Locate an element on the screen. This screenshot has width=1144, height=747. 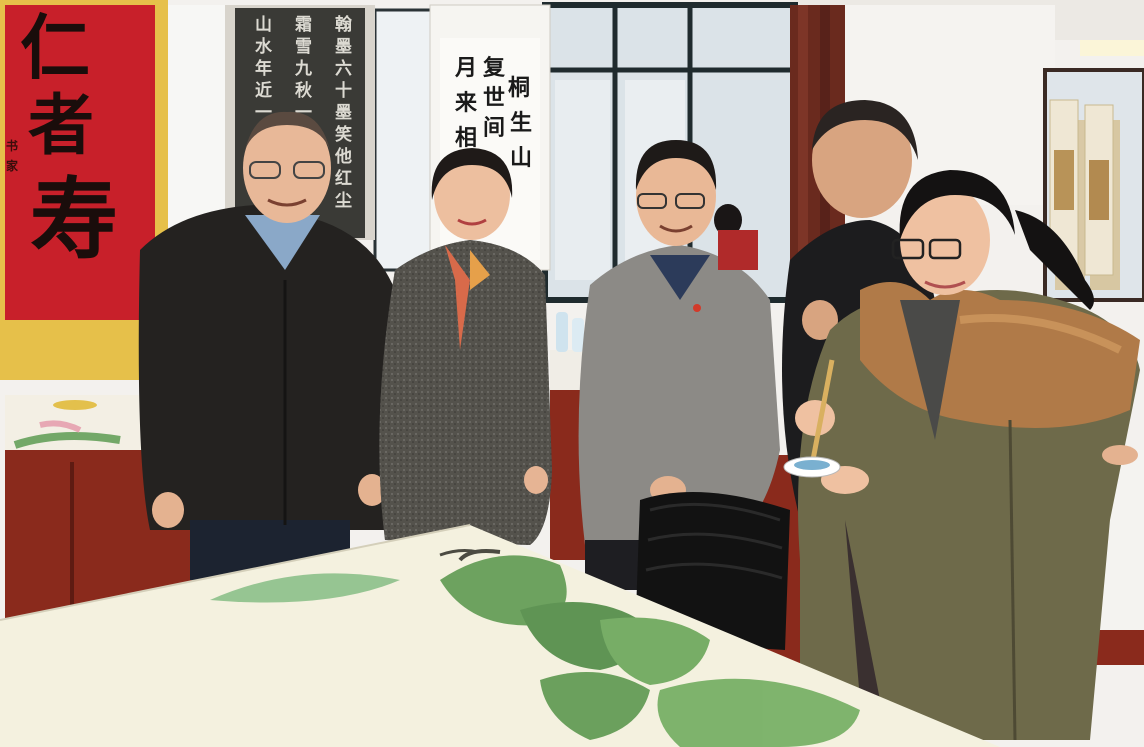
water-bottle is located at coordinates (562, 332).